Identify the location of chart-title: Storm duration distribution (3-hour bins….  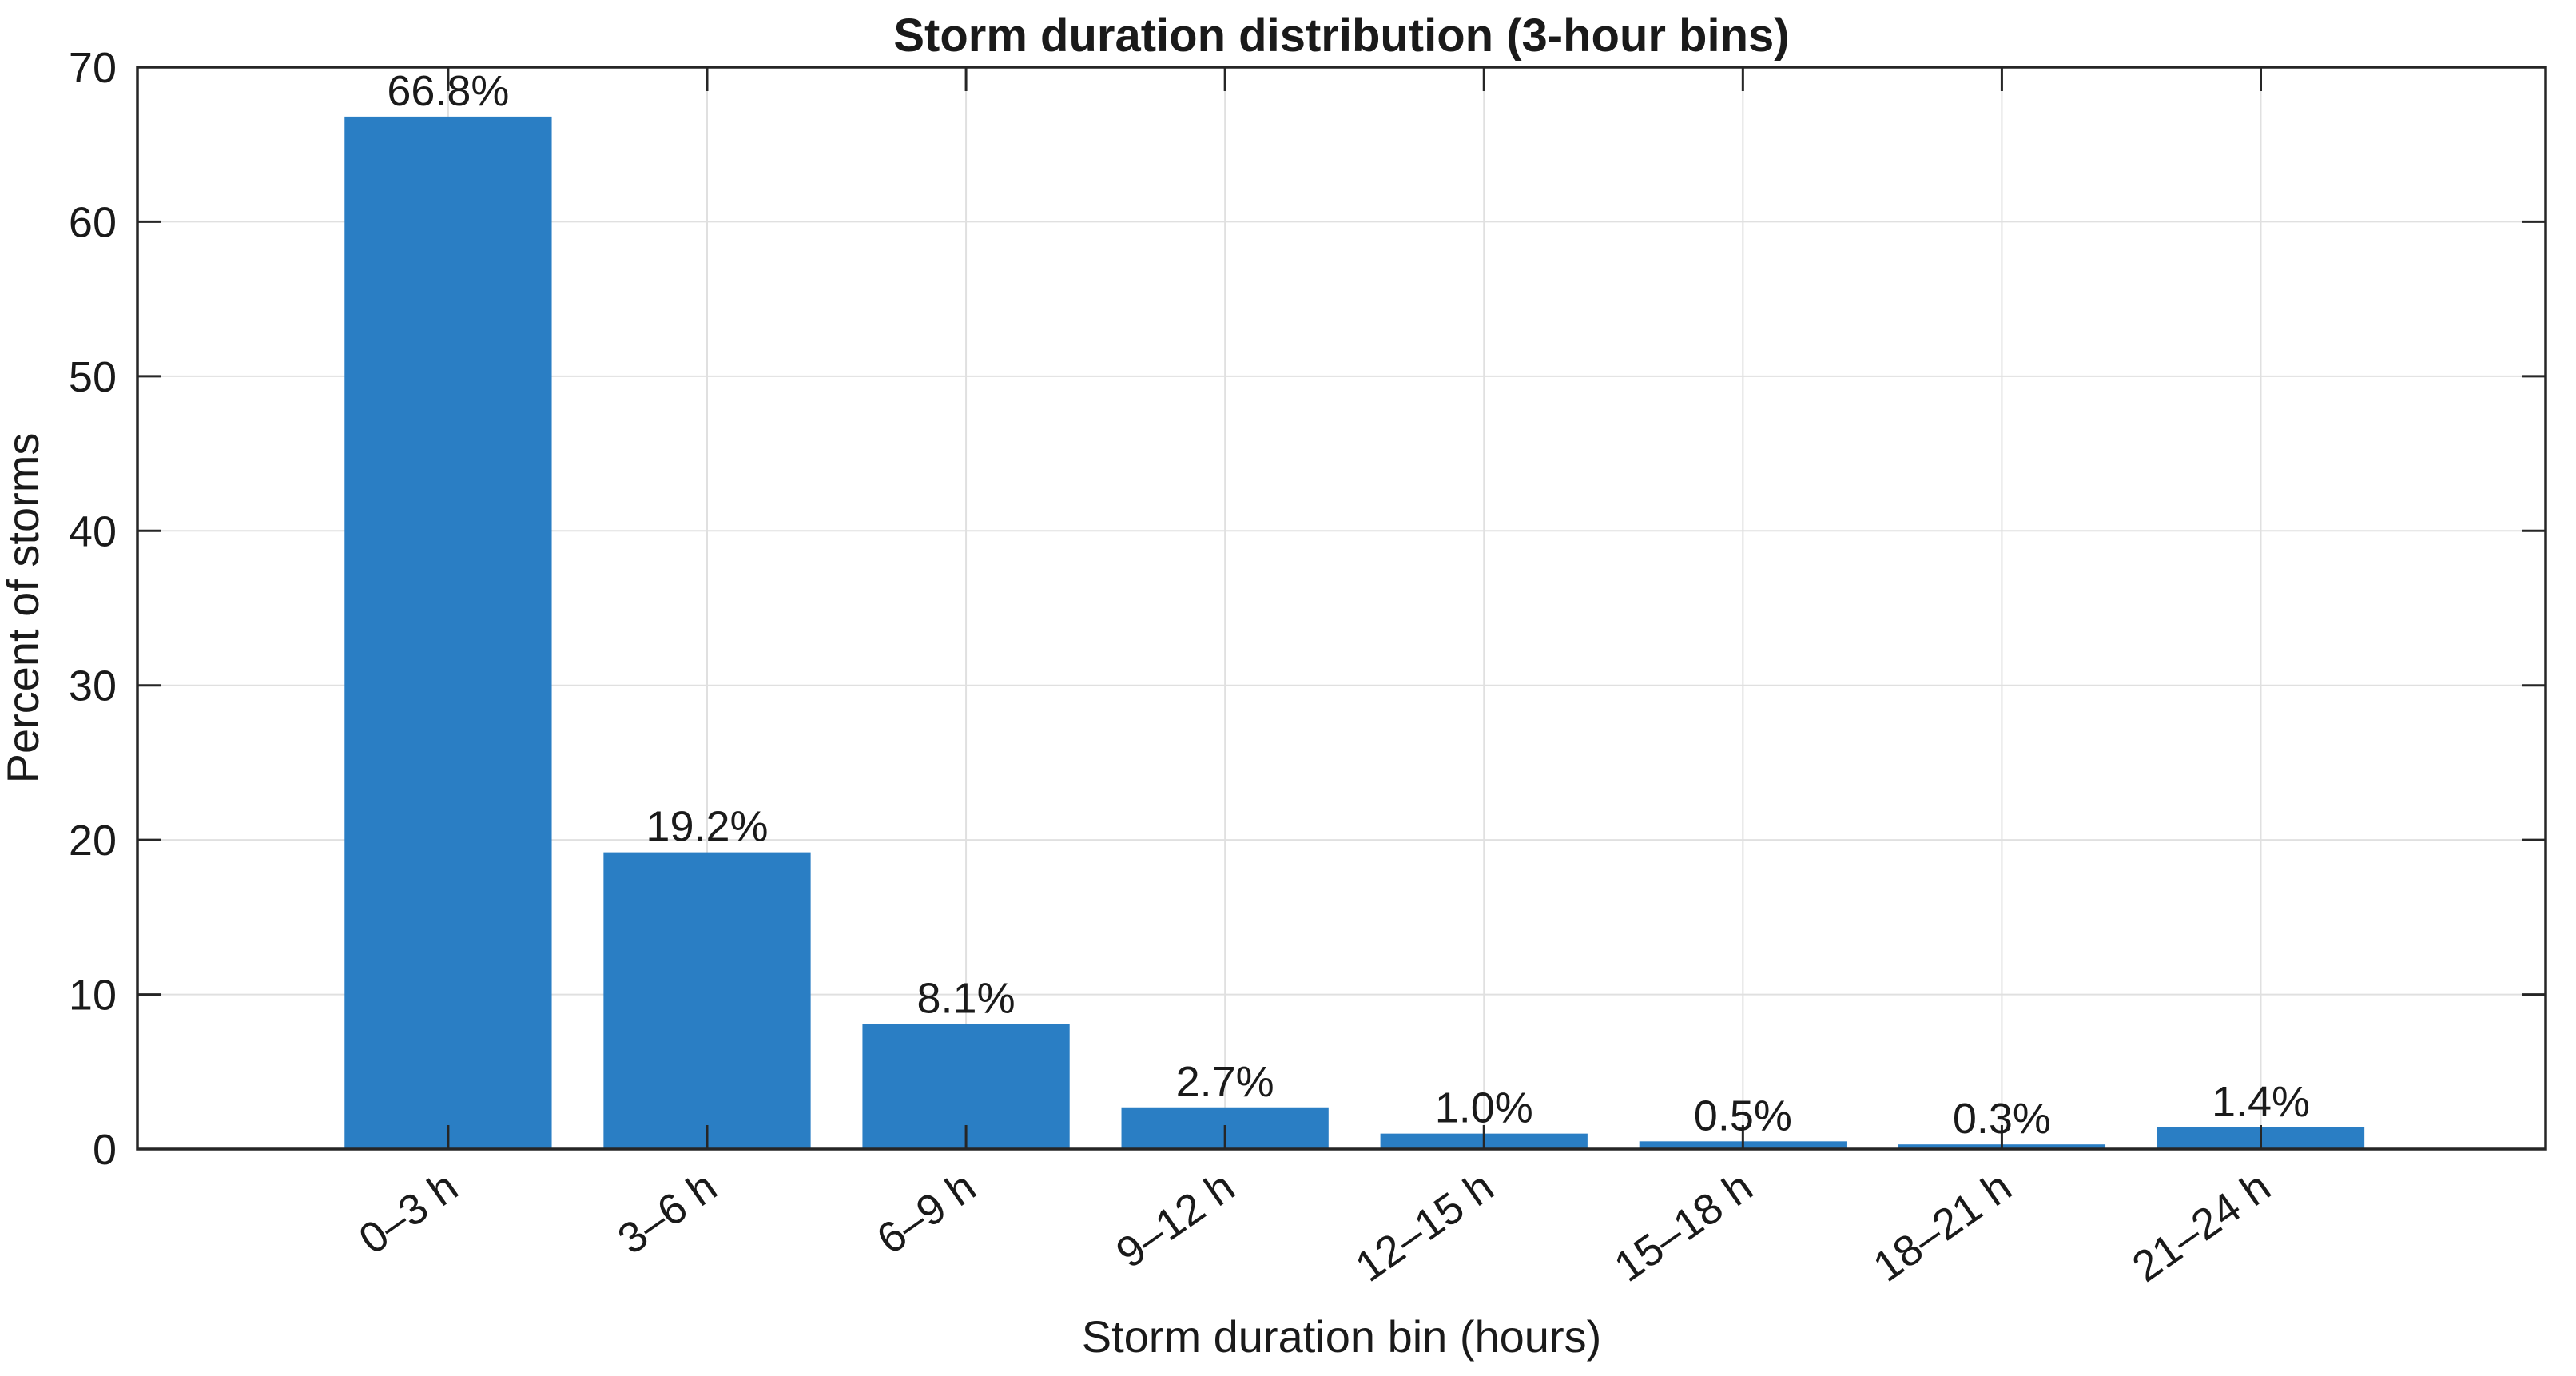
(1341, 36).